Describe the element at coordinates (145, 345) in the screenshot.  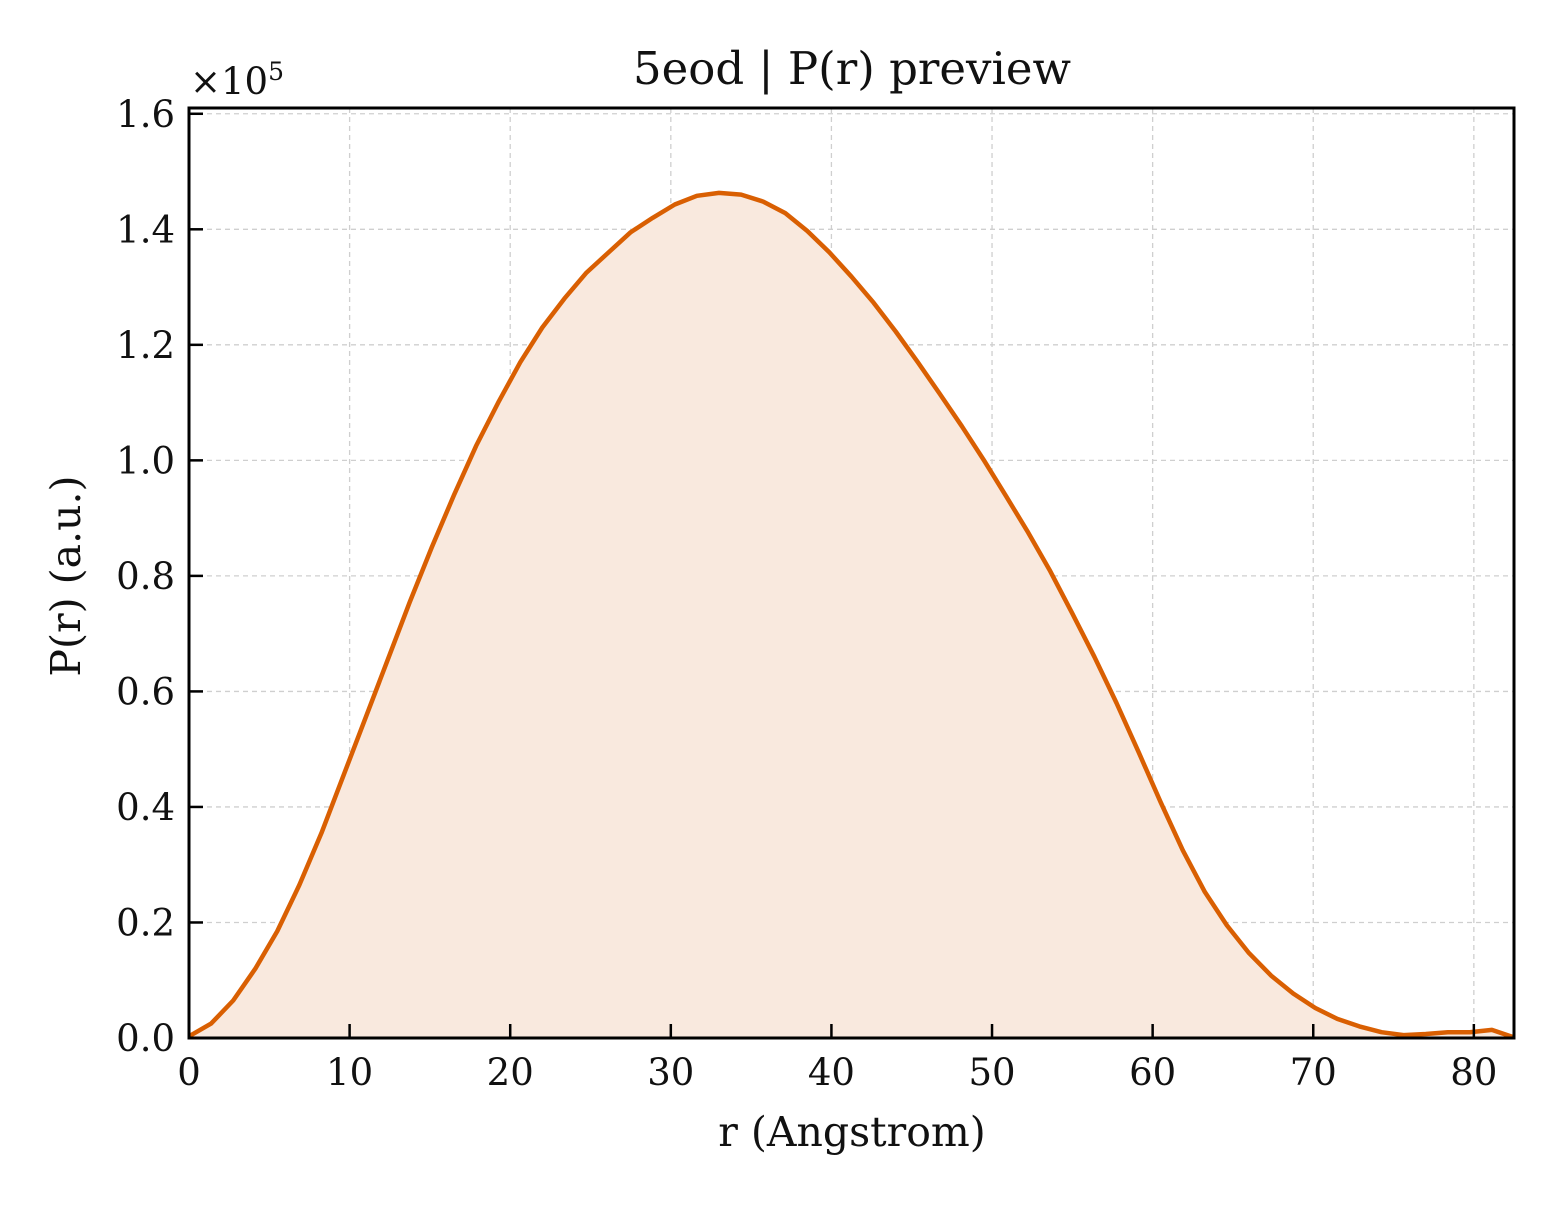
I see `y-tick-label: 1.2` at that location.